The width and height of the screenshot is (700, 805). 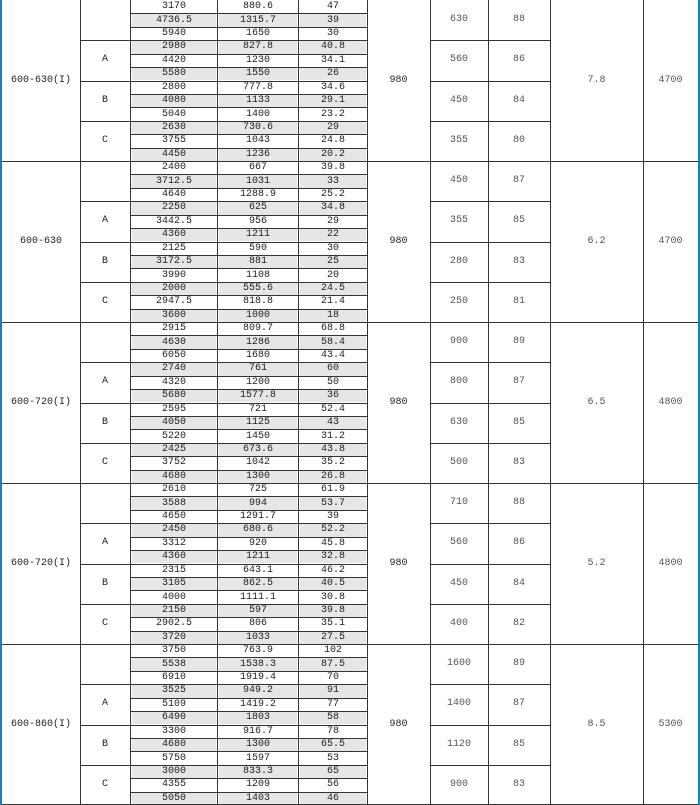 I want to click on flow-ls-cell: 862.5, so click(x=258, y=584).